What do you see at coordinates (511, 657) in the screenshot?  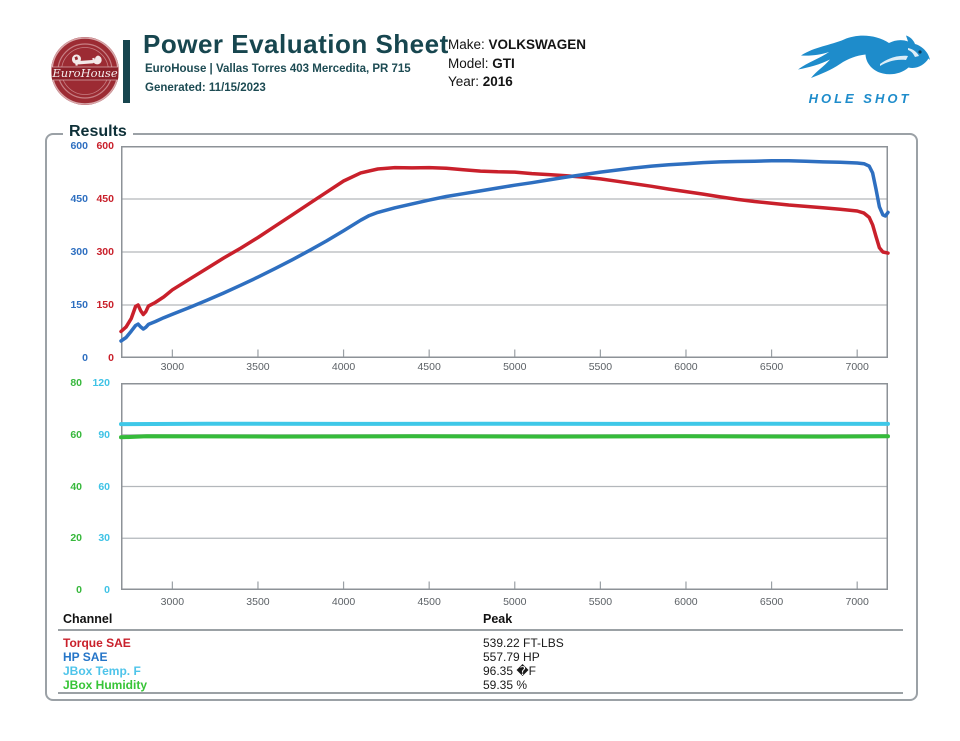 I see `peak-value: 557.79 HP` at bounding box center [511, 657].